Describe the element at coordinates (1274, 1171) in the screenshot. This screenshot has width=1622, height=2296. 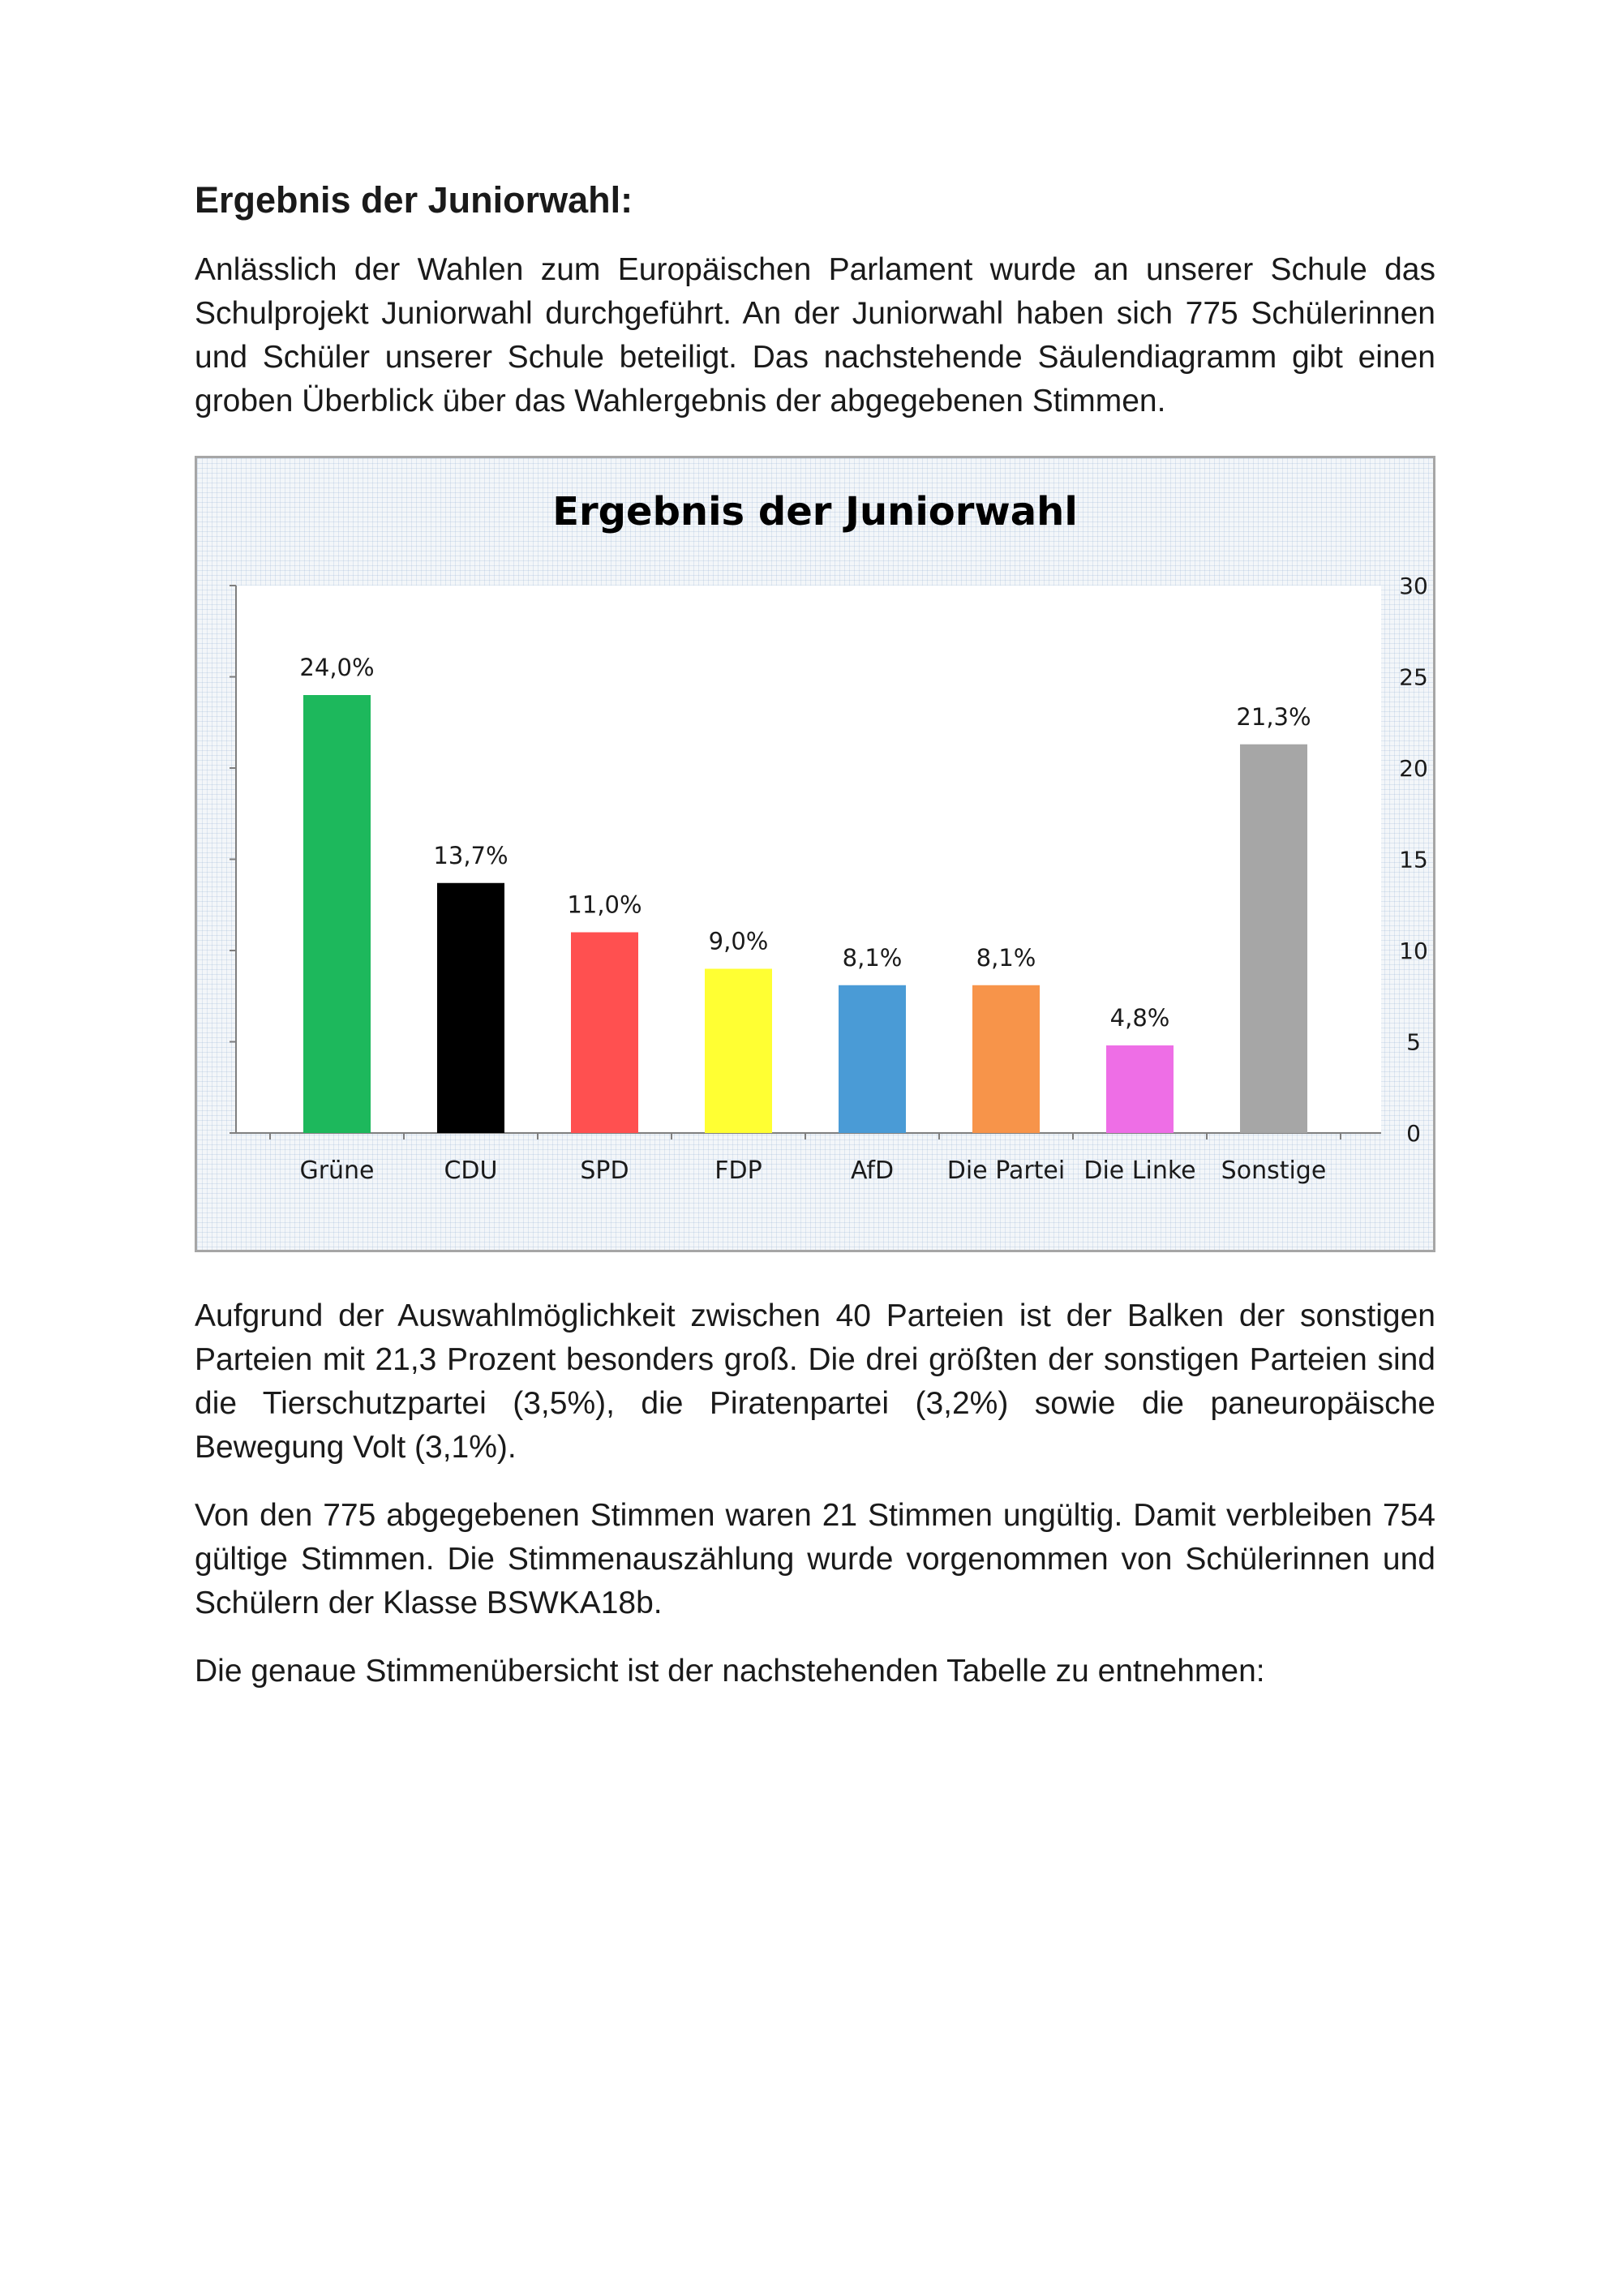
I see `category-label: Sonstige` at that location.